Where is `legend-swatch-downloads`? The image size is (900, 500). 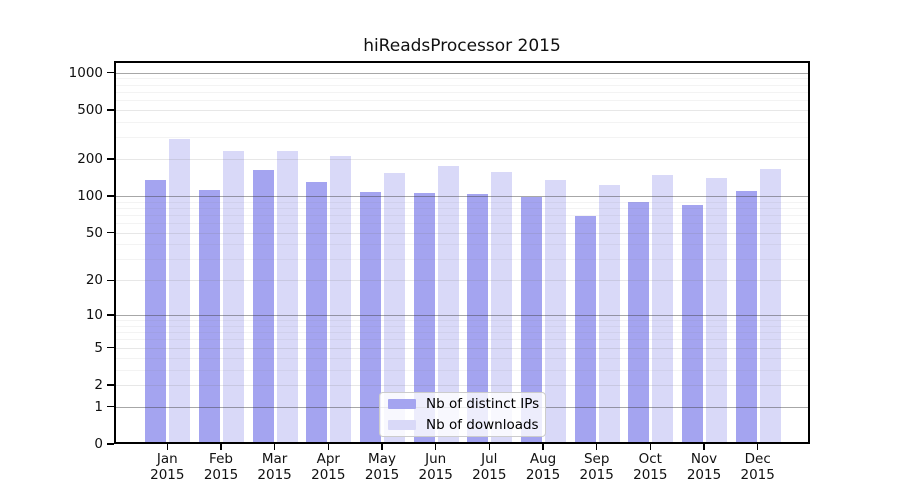 legend-swatch-downloads is located at coordinates (402, 425).